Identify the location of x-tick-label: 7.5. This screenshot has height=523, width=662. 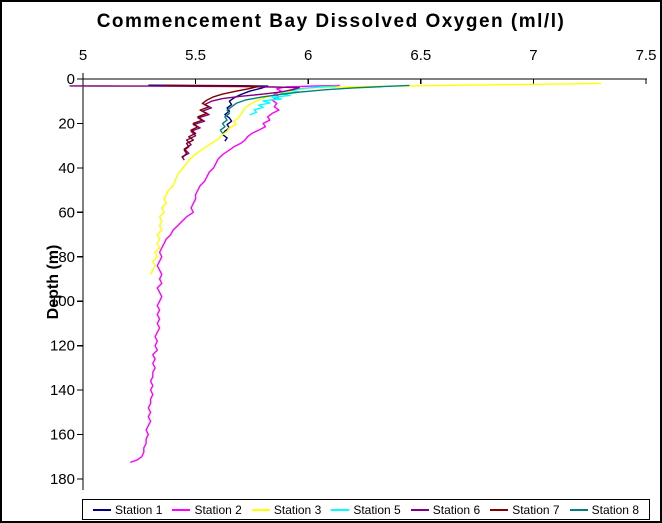
(646, 55).